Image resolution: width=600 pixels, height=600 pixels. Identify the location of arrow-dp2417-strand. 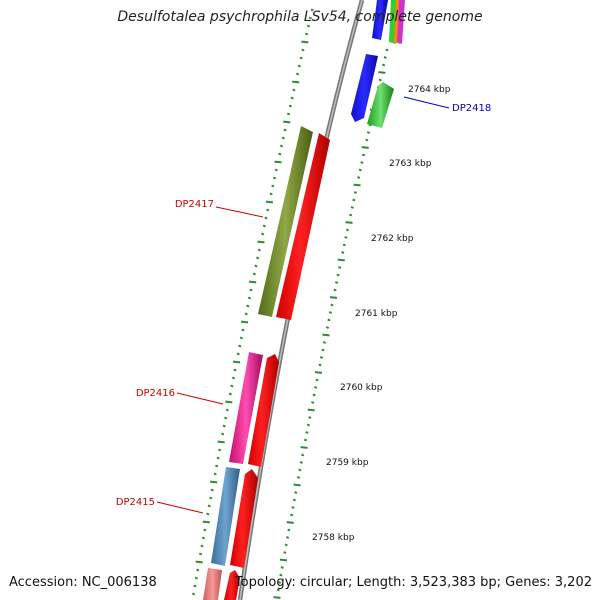
(303, 226).